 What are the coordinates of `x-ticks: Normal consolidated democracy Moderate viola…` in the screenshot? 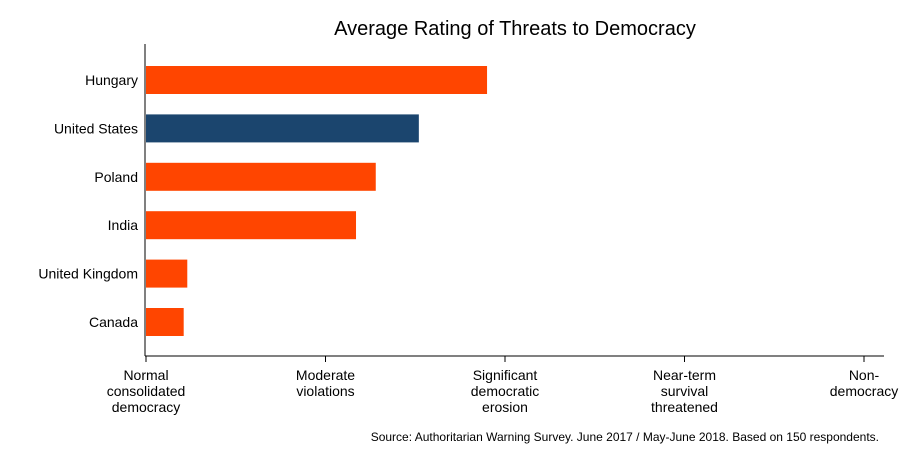 It's located at (502, 385).